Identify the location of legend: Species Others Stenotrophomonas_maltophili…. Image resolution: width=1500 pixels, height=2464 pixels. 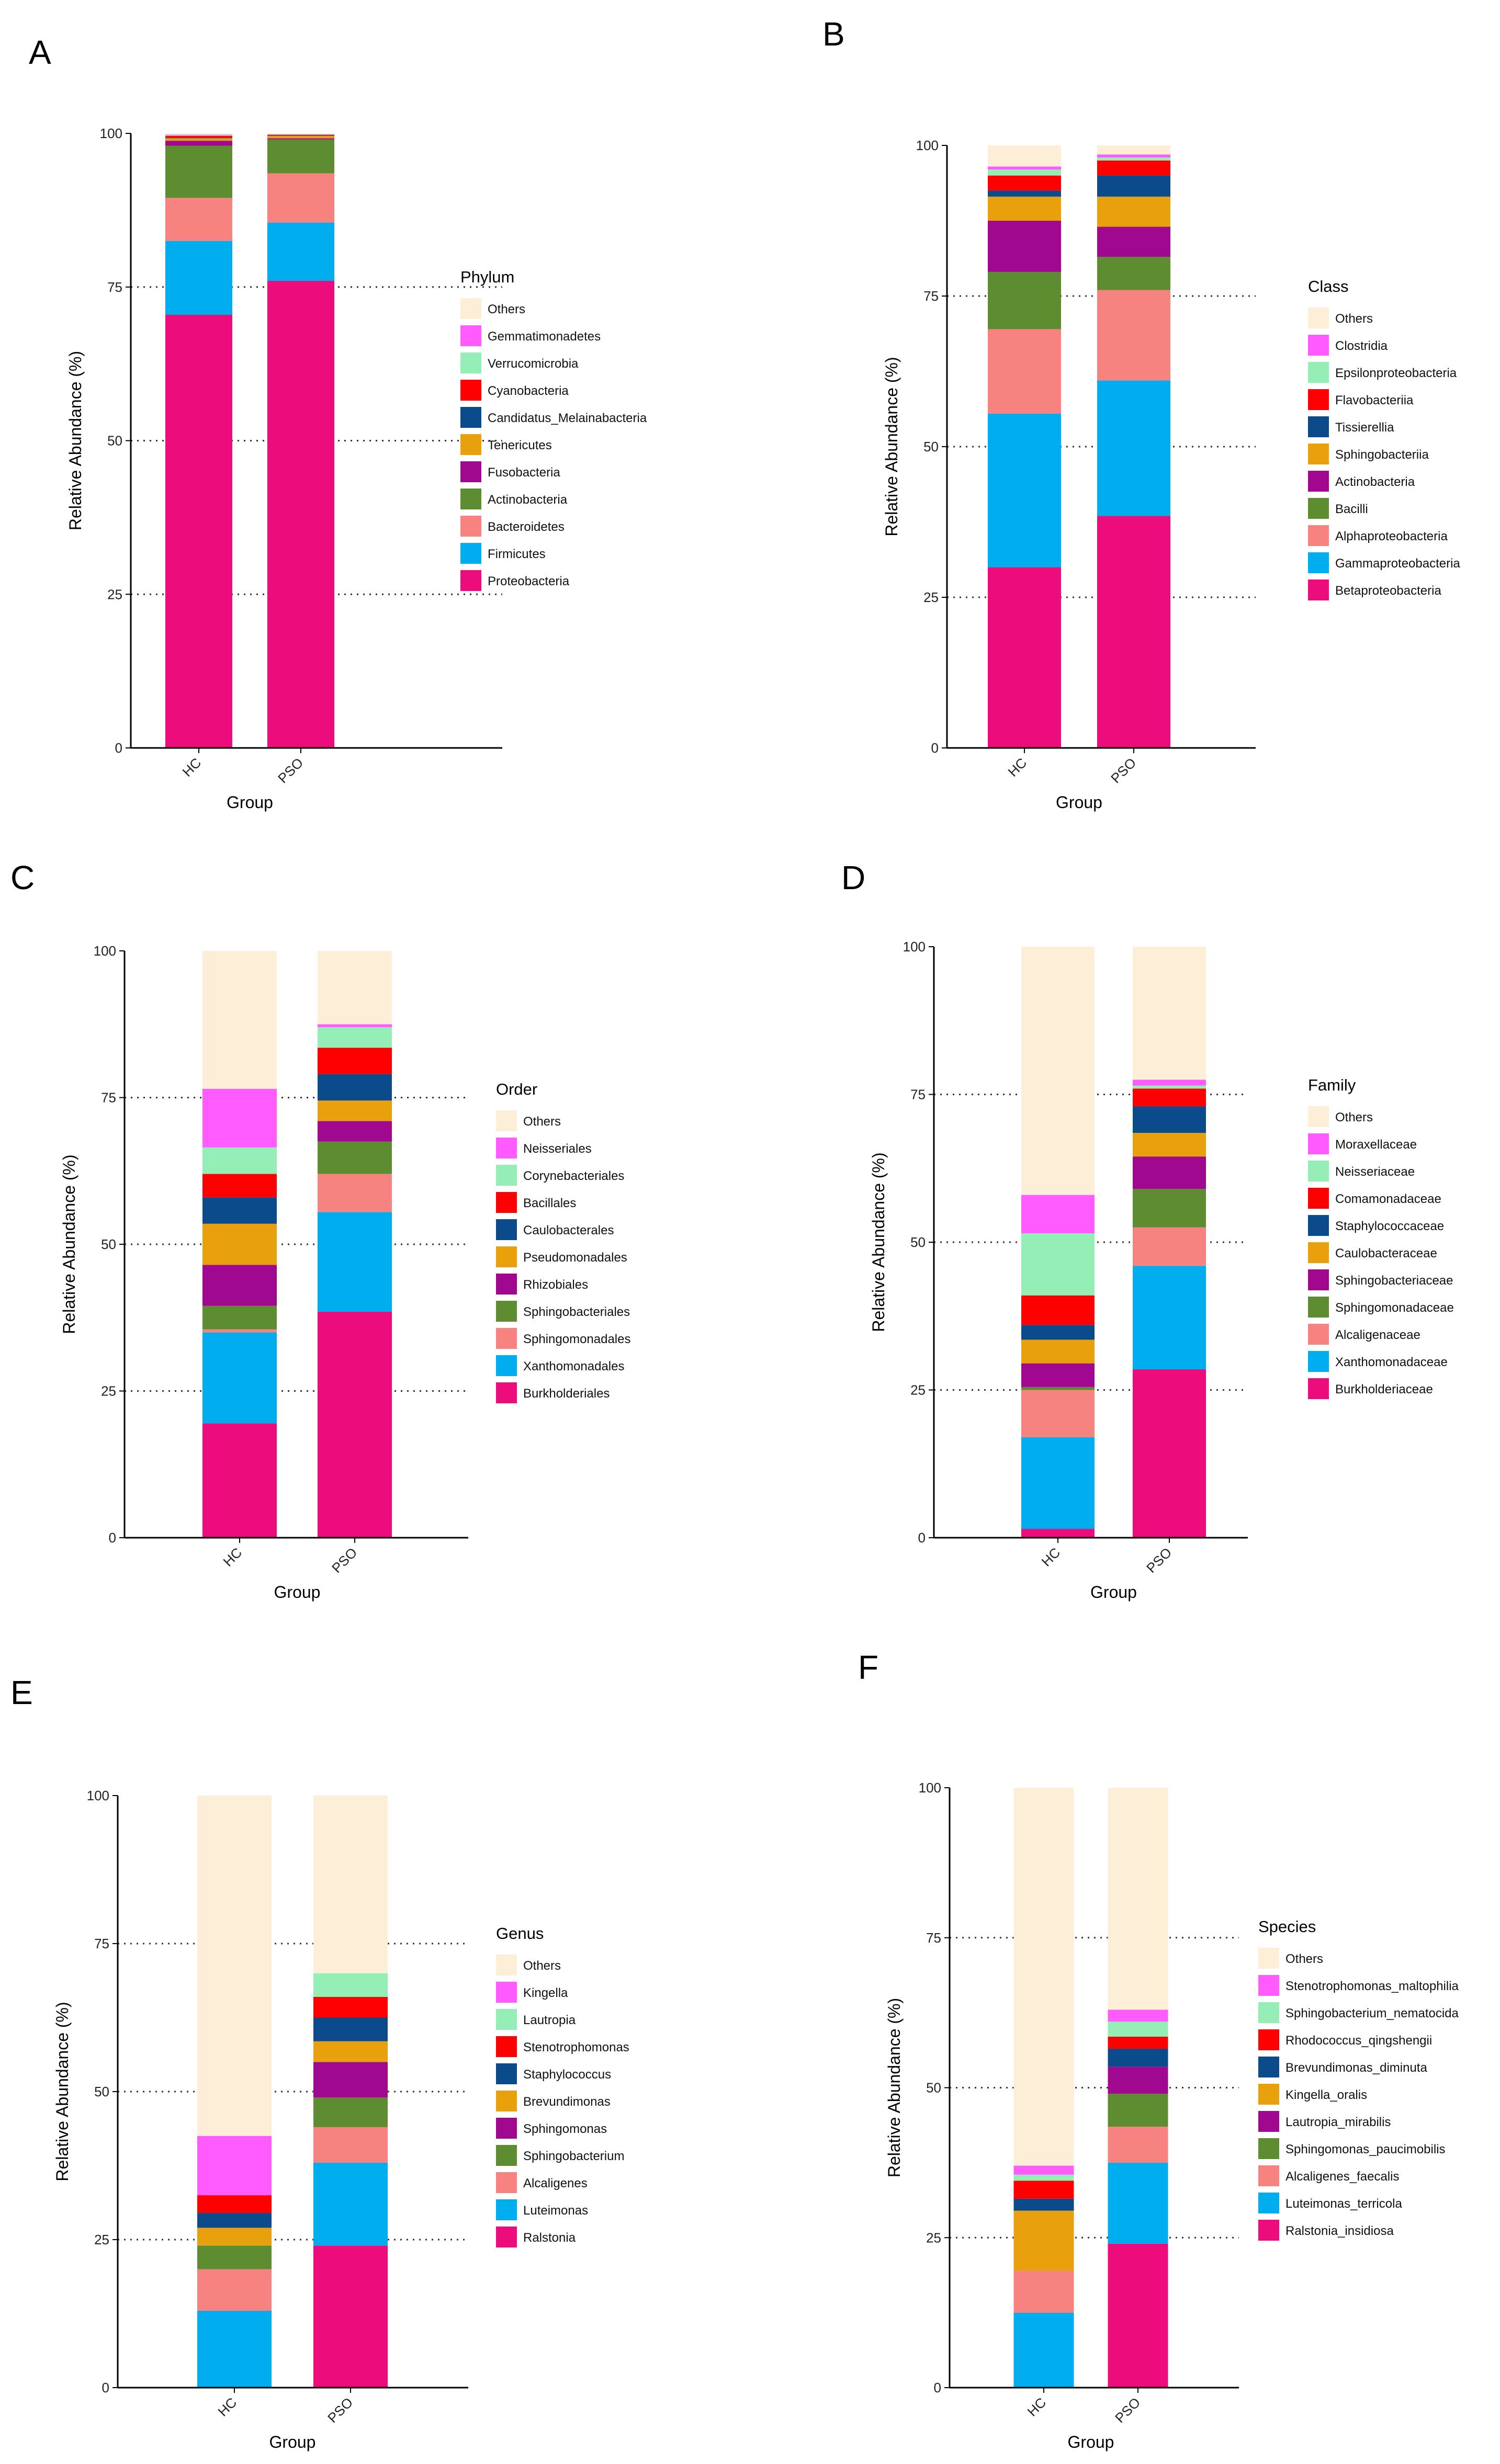
(1358, 2079).